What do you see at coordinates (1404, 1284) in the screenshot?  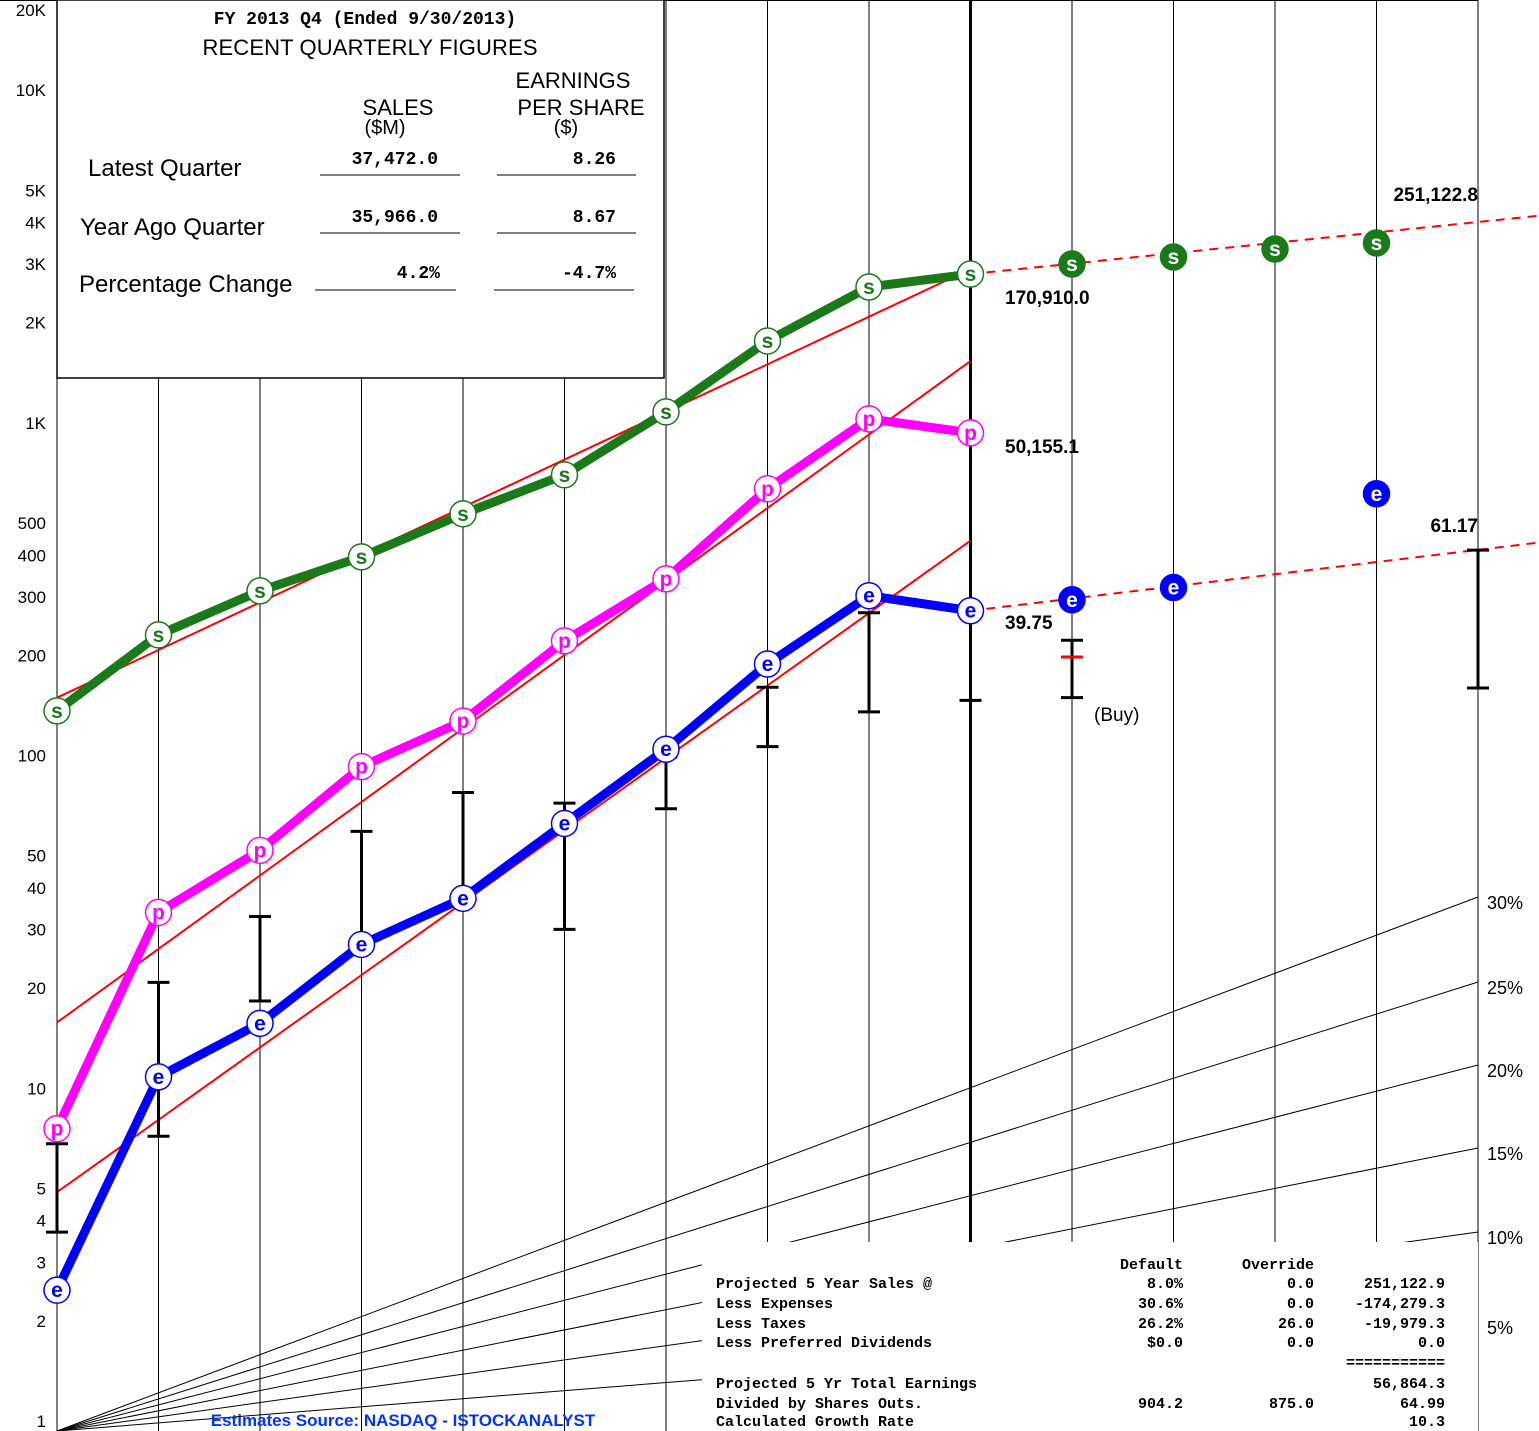 I see `table-cell: 251,122.9` at bounding box center [1404, 1284].